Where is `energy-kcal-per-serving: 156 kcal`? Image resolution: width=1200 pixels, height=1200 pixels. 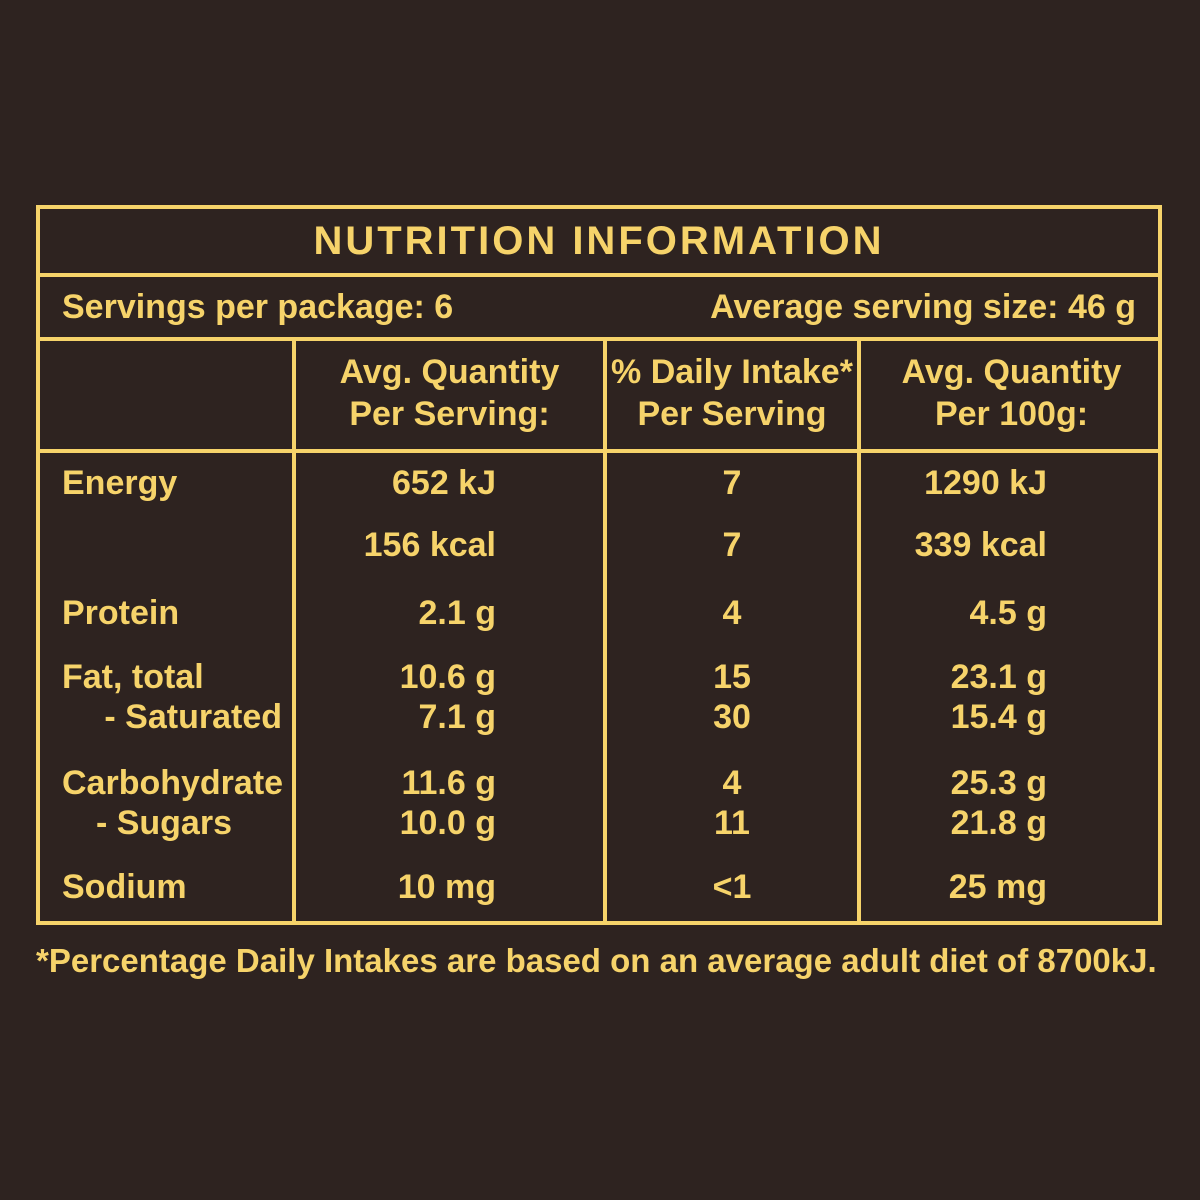
energy-kcal-per-serving: 156 kcal is located at coordinates (429, 545).